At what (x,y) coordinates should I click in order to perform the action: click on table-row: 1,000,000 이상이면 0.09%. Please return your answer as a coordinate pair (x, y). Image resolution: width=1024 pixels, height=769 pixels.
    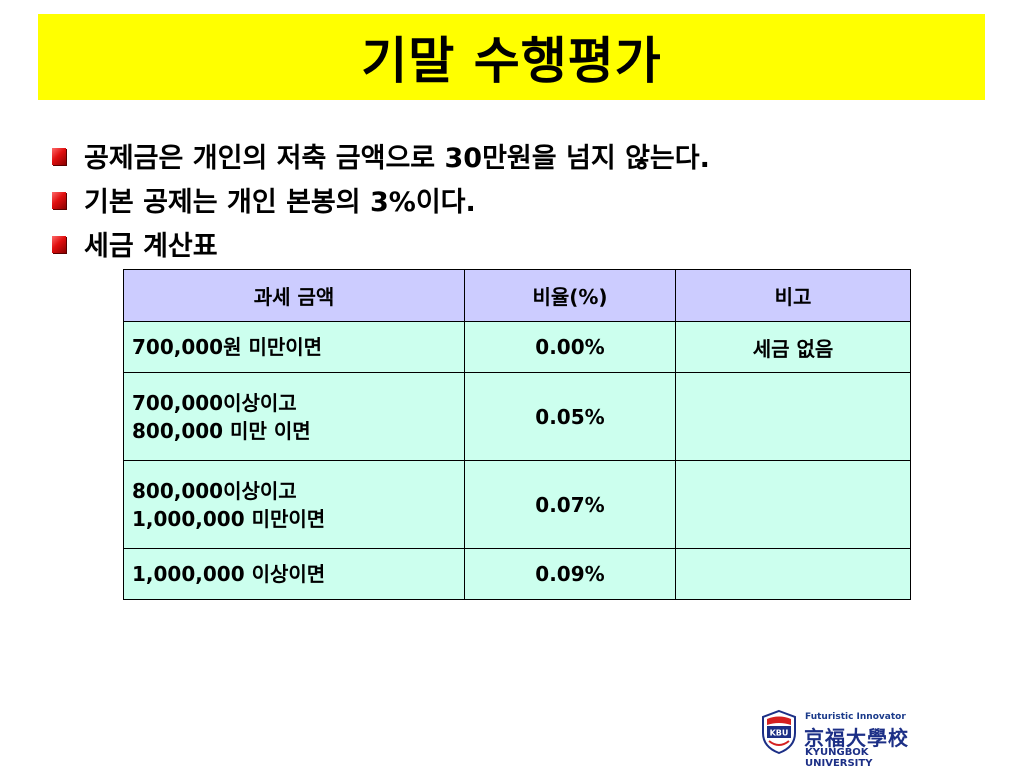
    Looking at the image, I should click on (517, 574).